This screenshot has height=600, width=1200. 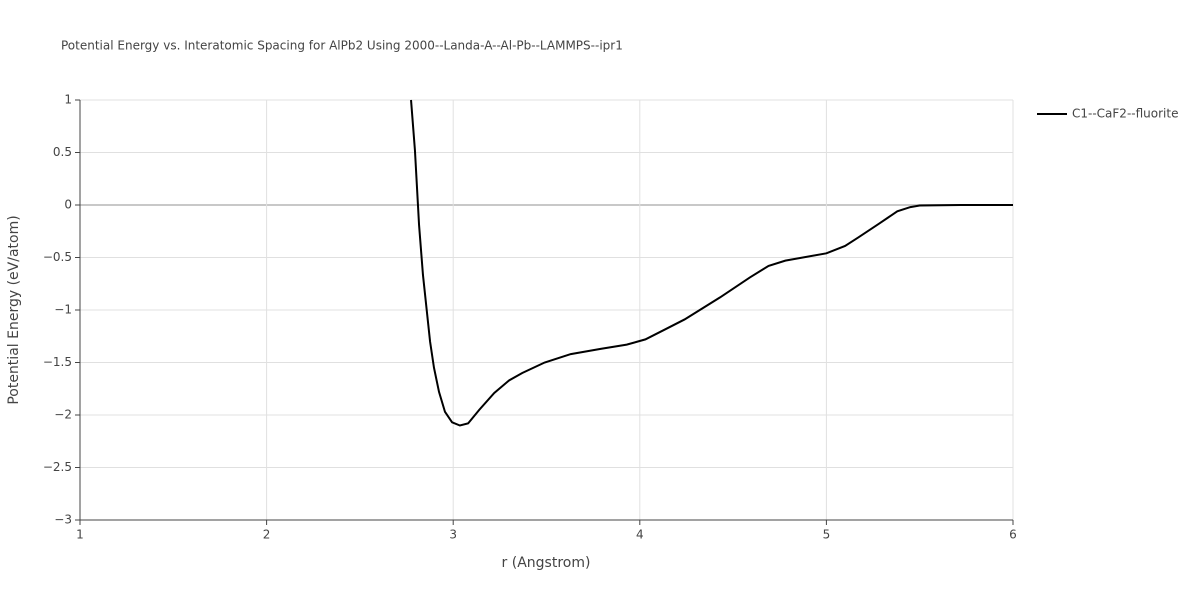 I want to click on y-tick-label: −1, so click(x=63, y=310).